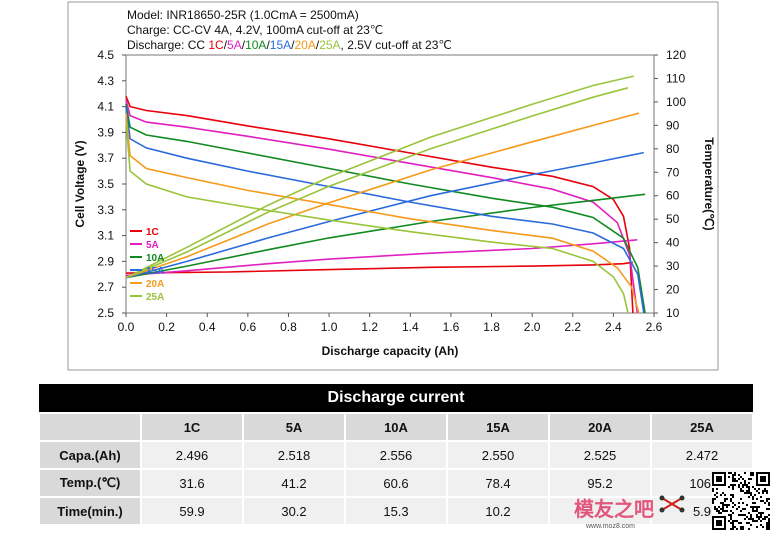 The width and height of the screenshot is (774, 537). I want to click on y2-tick-label: 70, so click(673, 172).